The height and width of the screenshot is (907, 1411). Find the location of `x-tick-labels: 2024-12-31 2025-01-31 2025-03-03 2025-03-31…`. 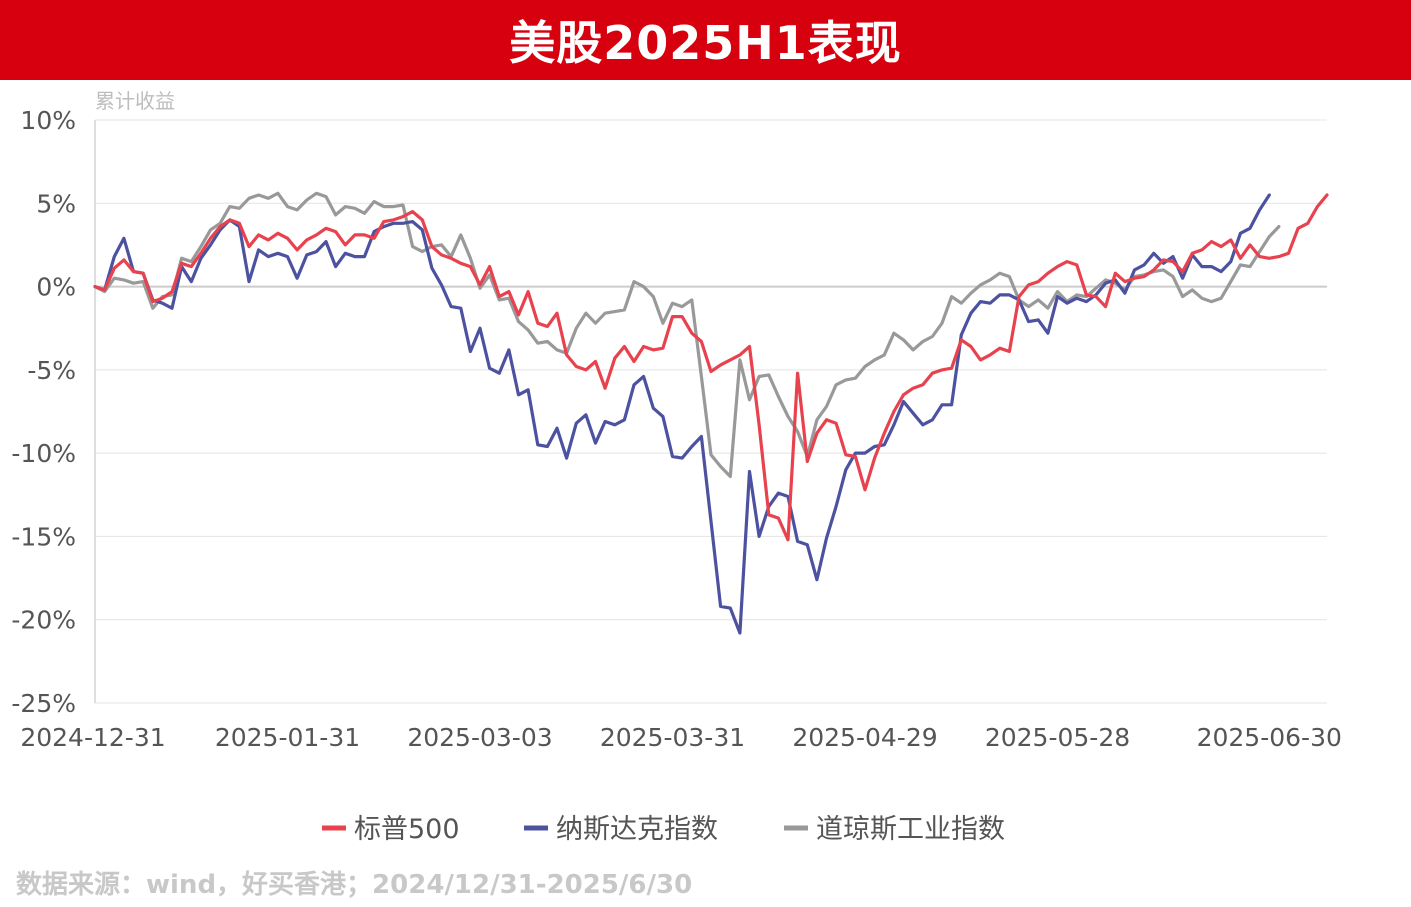

x-tick-labels: 2024-12-31 2025-01-31 2025-03-03 2025-03-31… is located at coordinates (681, 737).